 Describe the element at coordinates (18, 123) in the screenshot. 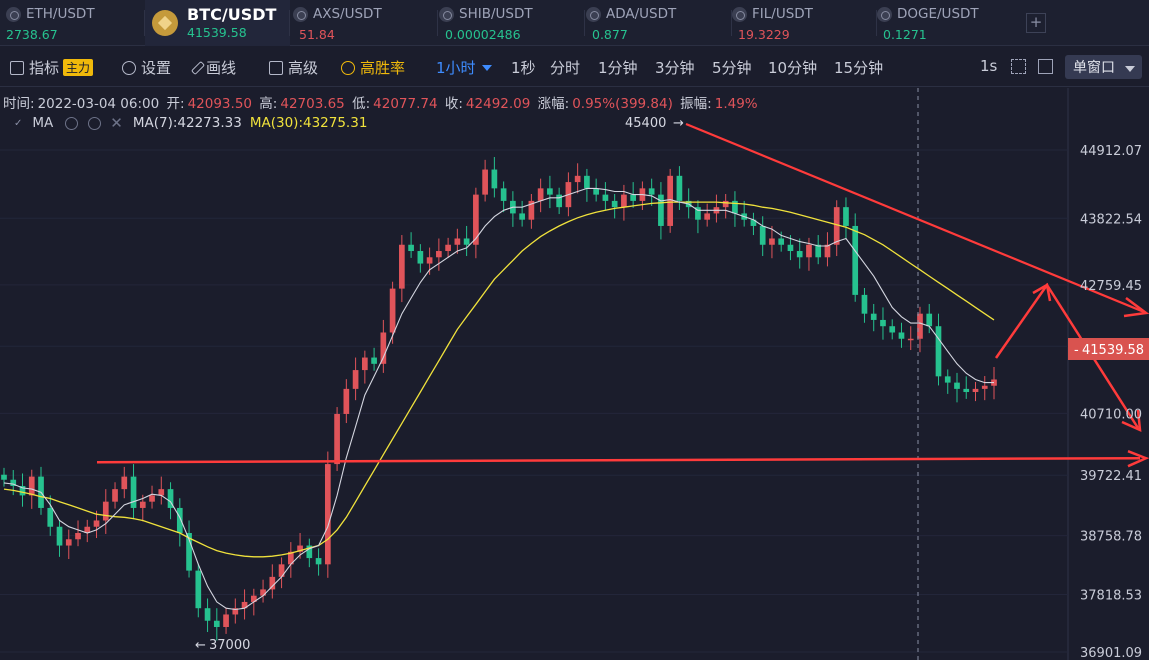

I see `collapse-chevron-icon: ✓` at that location.